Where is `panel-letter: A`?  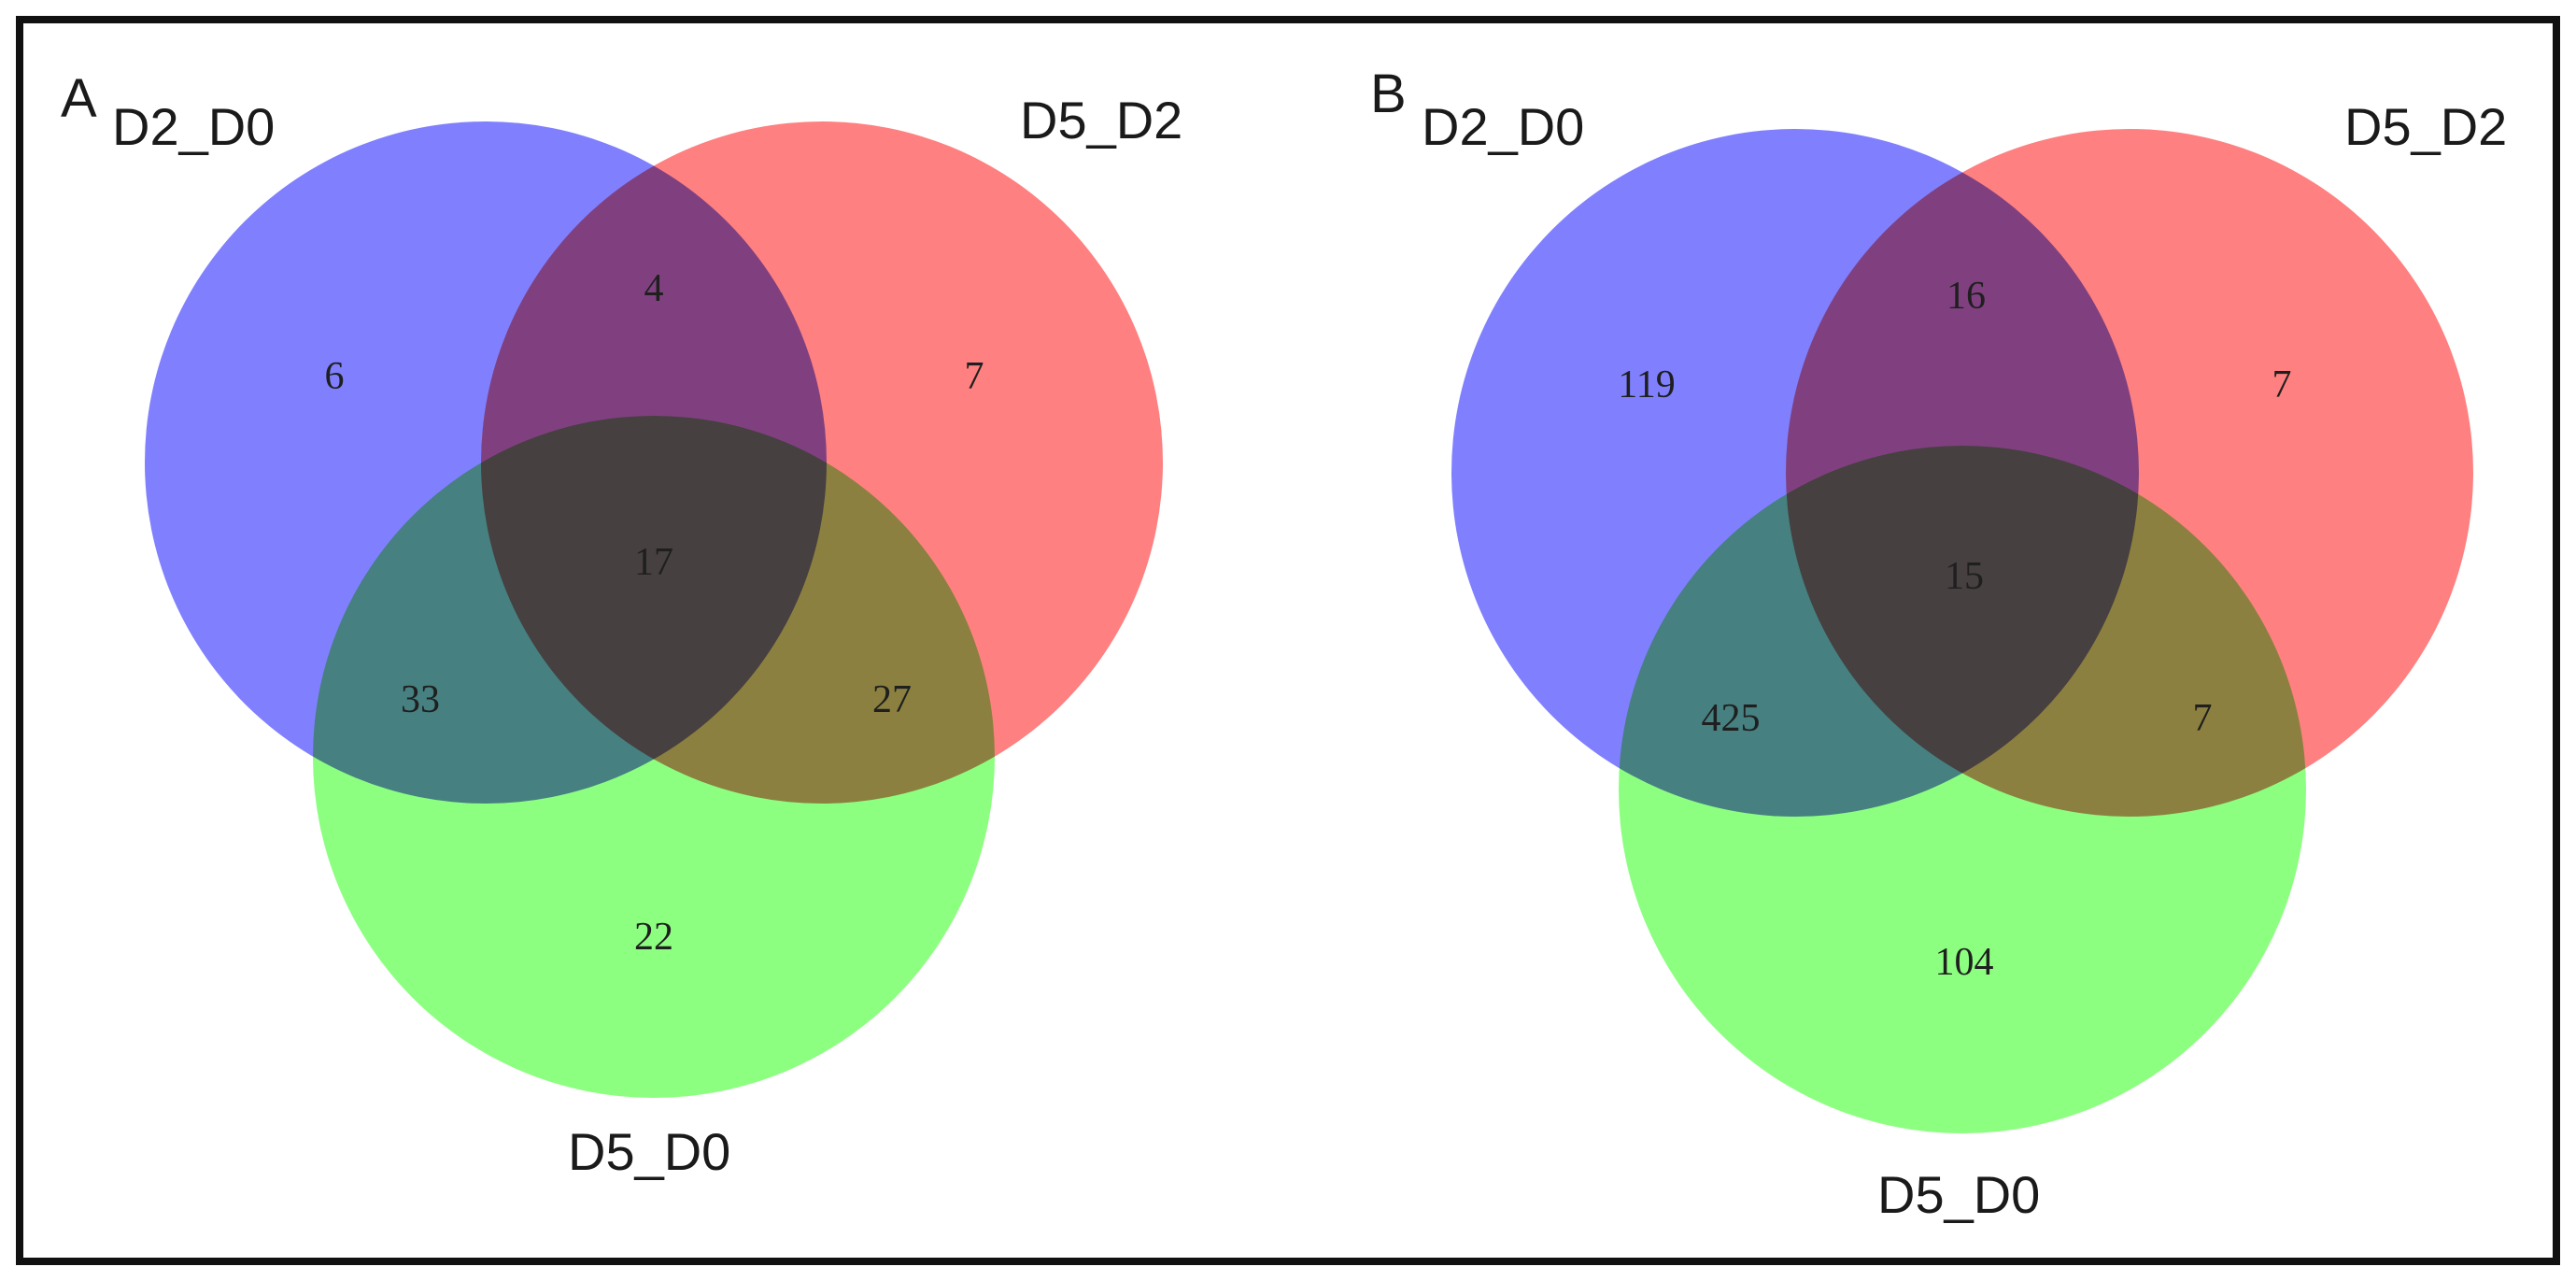
panel-letter: A is located at coordinates (79, 99).